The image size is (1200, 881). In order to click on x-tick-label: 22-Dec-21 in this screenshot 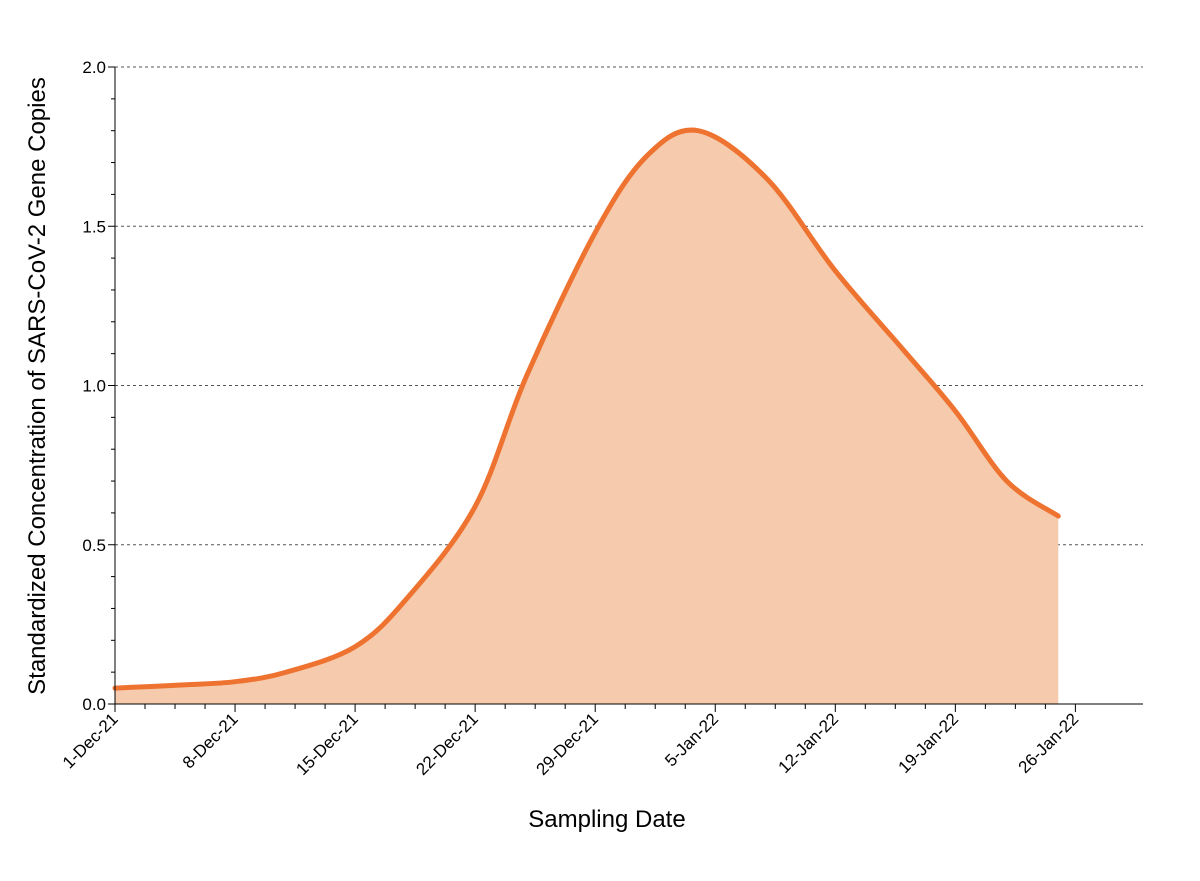, I will do `click(447, 744)`.